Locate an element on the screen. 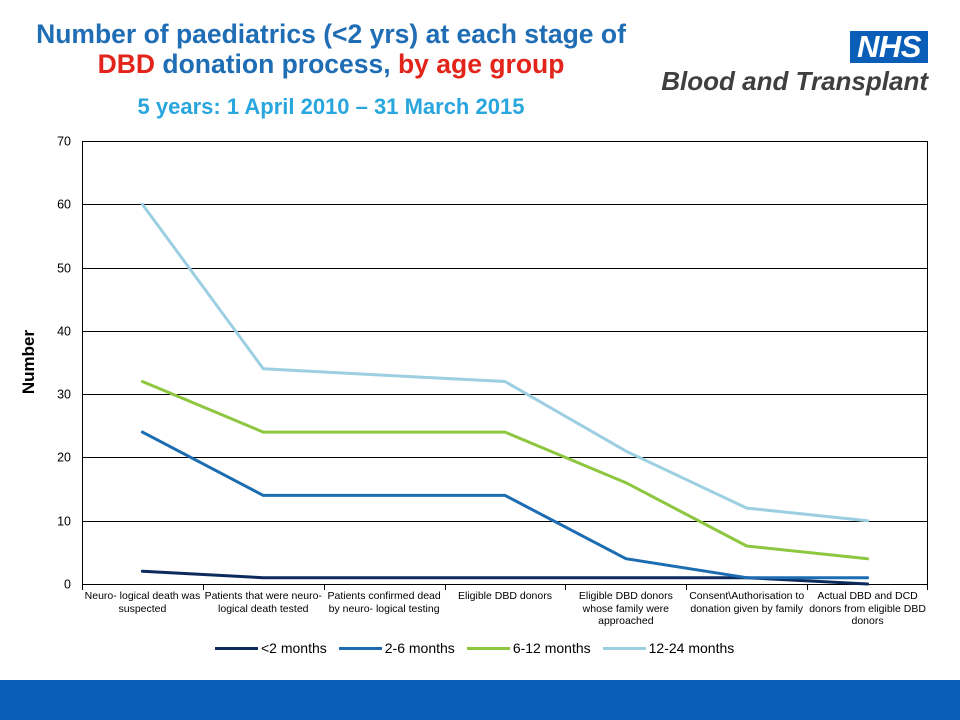  legend-item-6-12-months: 6-12 months is located at coordinates (528, 648).